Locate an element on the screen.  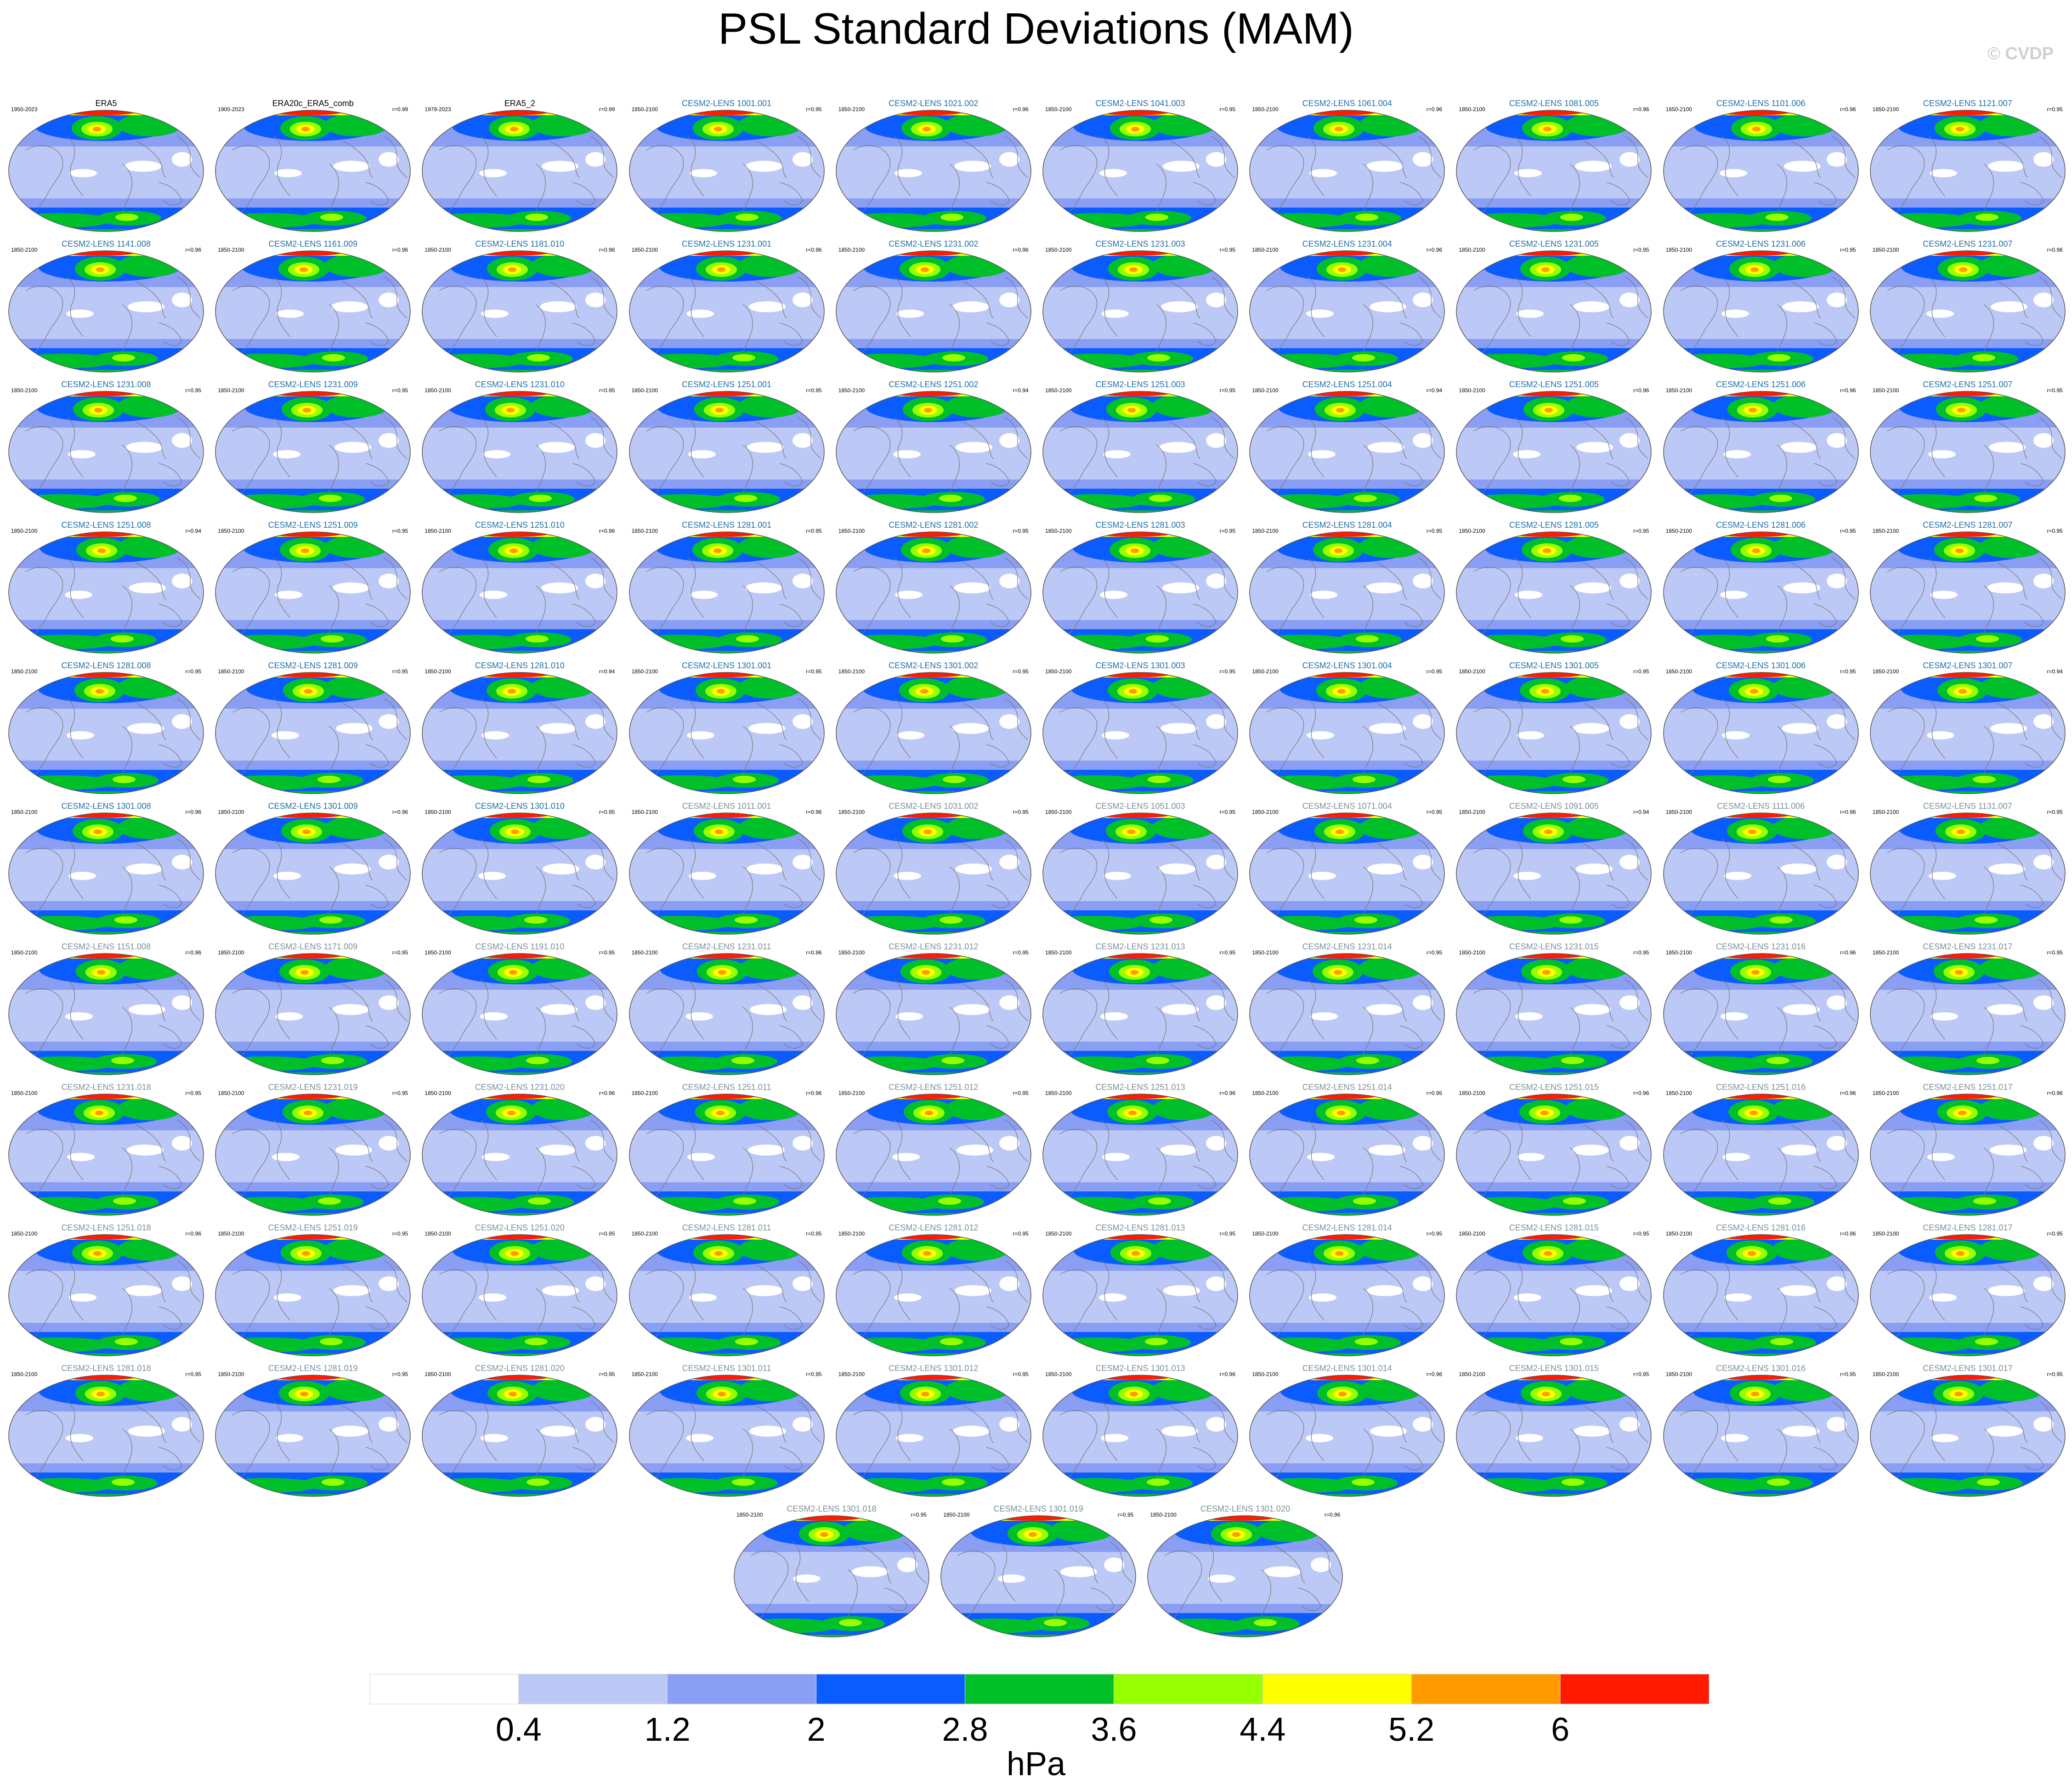
map-panel: CESM2-LENS 1001.001 1850-2100 r=0.95 is located at coordinates (726, 163).